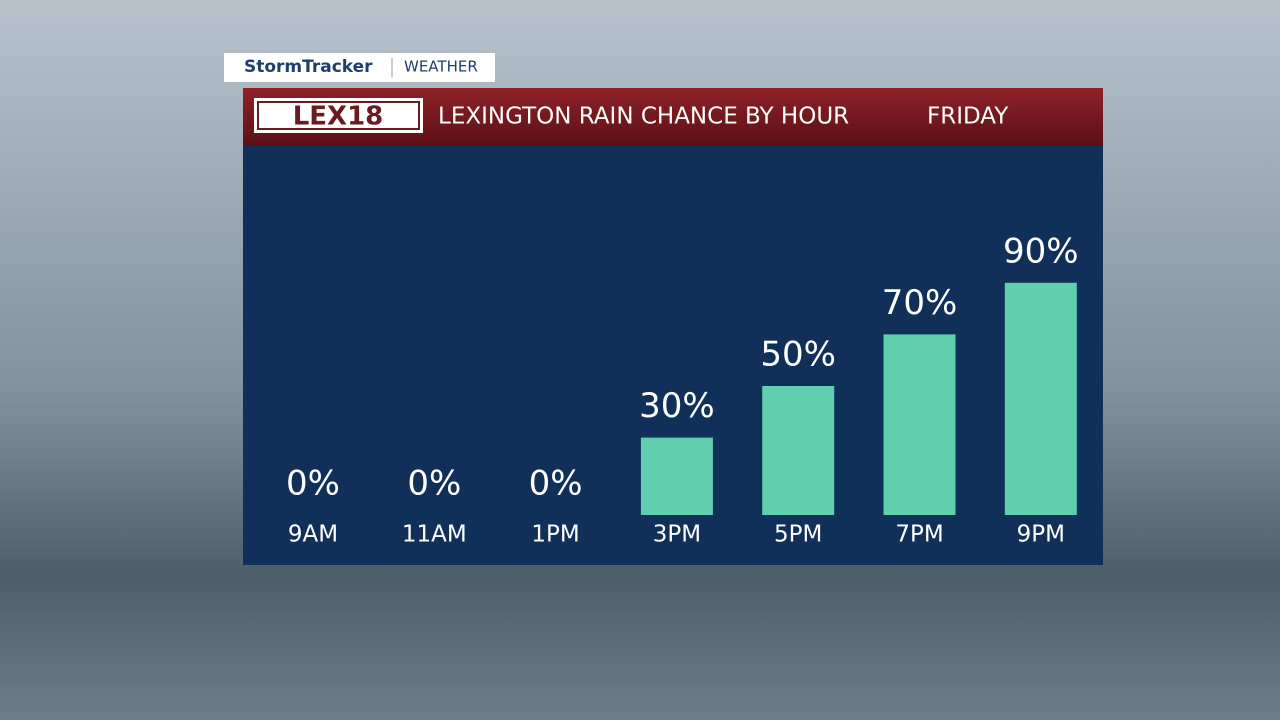 This screenshot has width=1280, height=720. I want to click on x-tick-label: 1PM, so click(555, 535).